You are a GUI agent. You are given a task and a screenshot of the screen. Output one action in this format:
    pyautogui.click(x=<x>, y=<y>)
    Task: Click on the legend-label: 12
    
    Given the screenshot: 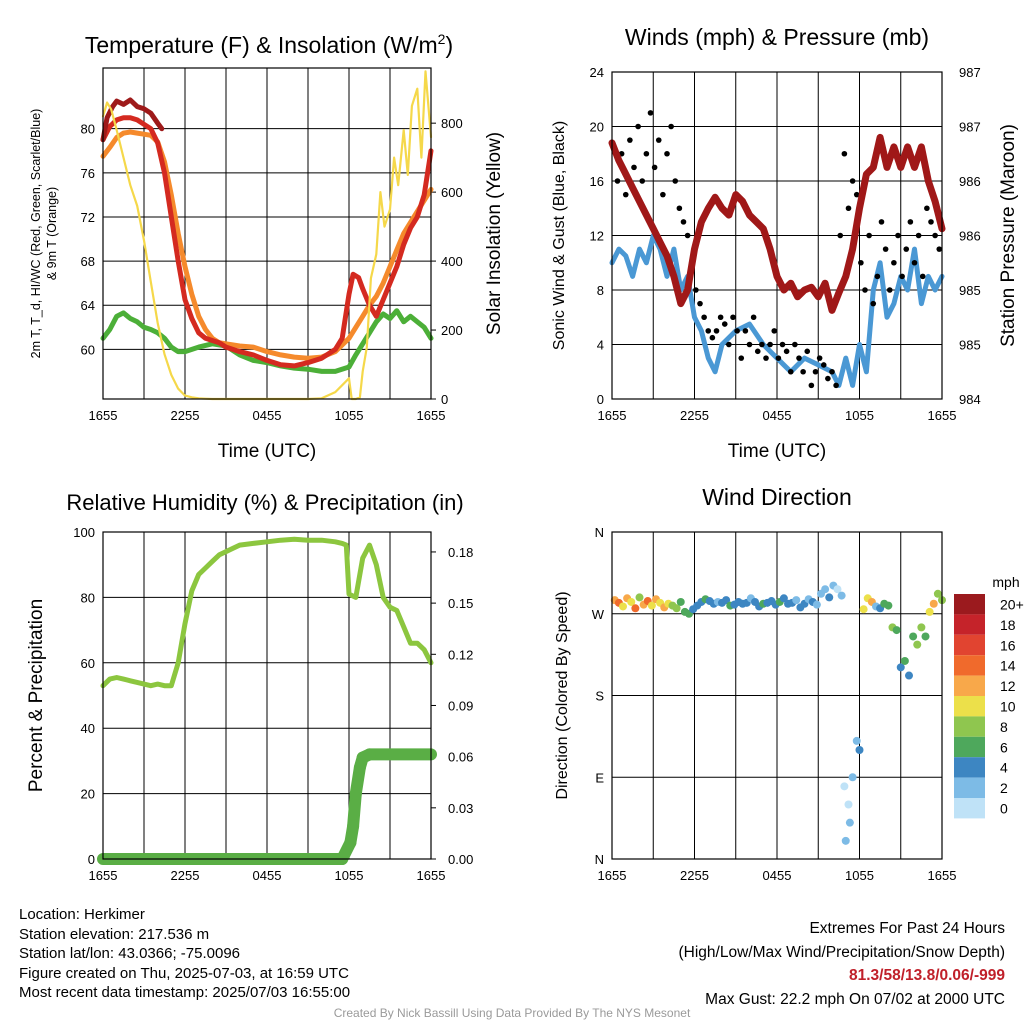 What is the action you would take?
    pyautogui.click(x=1008, y=686)
    